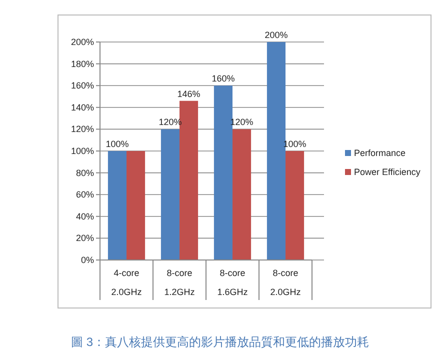 This screenshot has width=440, height=362. What do you see at coordinates (276, 35) in the screenshot?
I see `data-label: 200%` at bounding box center [276, 35].